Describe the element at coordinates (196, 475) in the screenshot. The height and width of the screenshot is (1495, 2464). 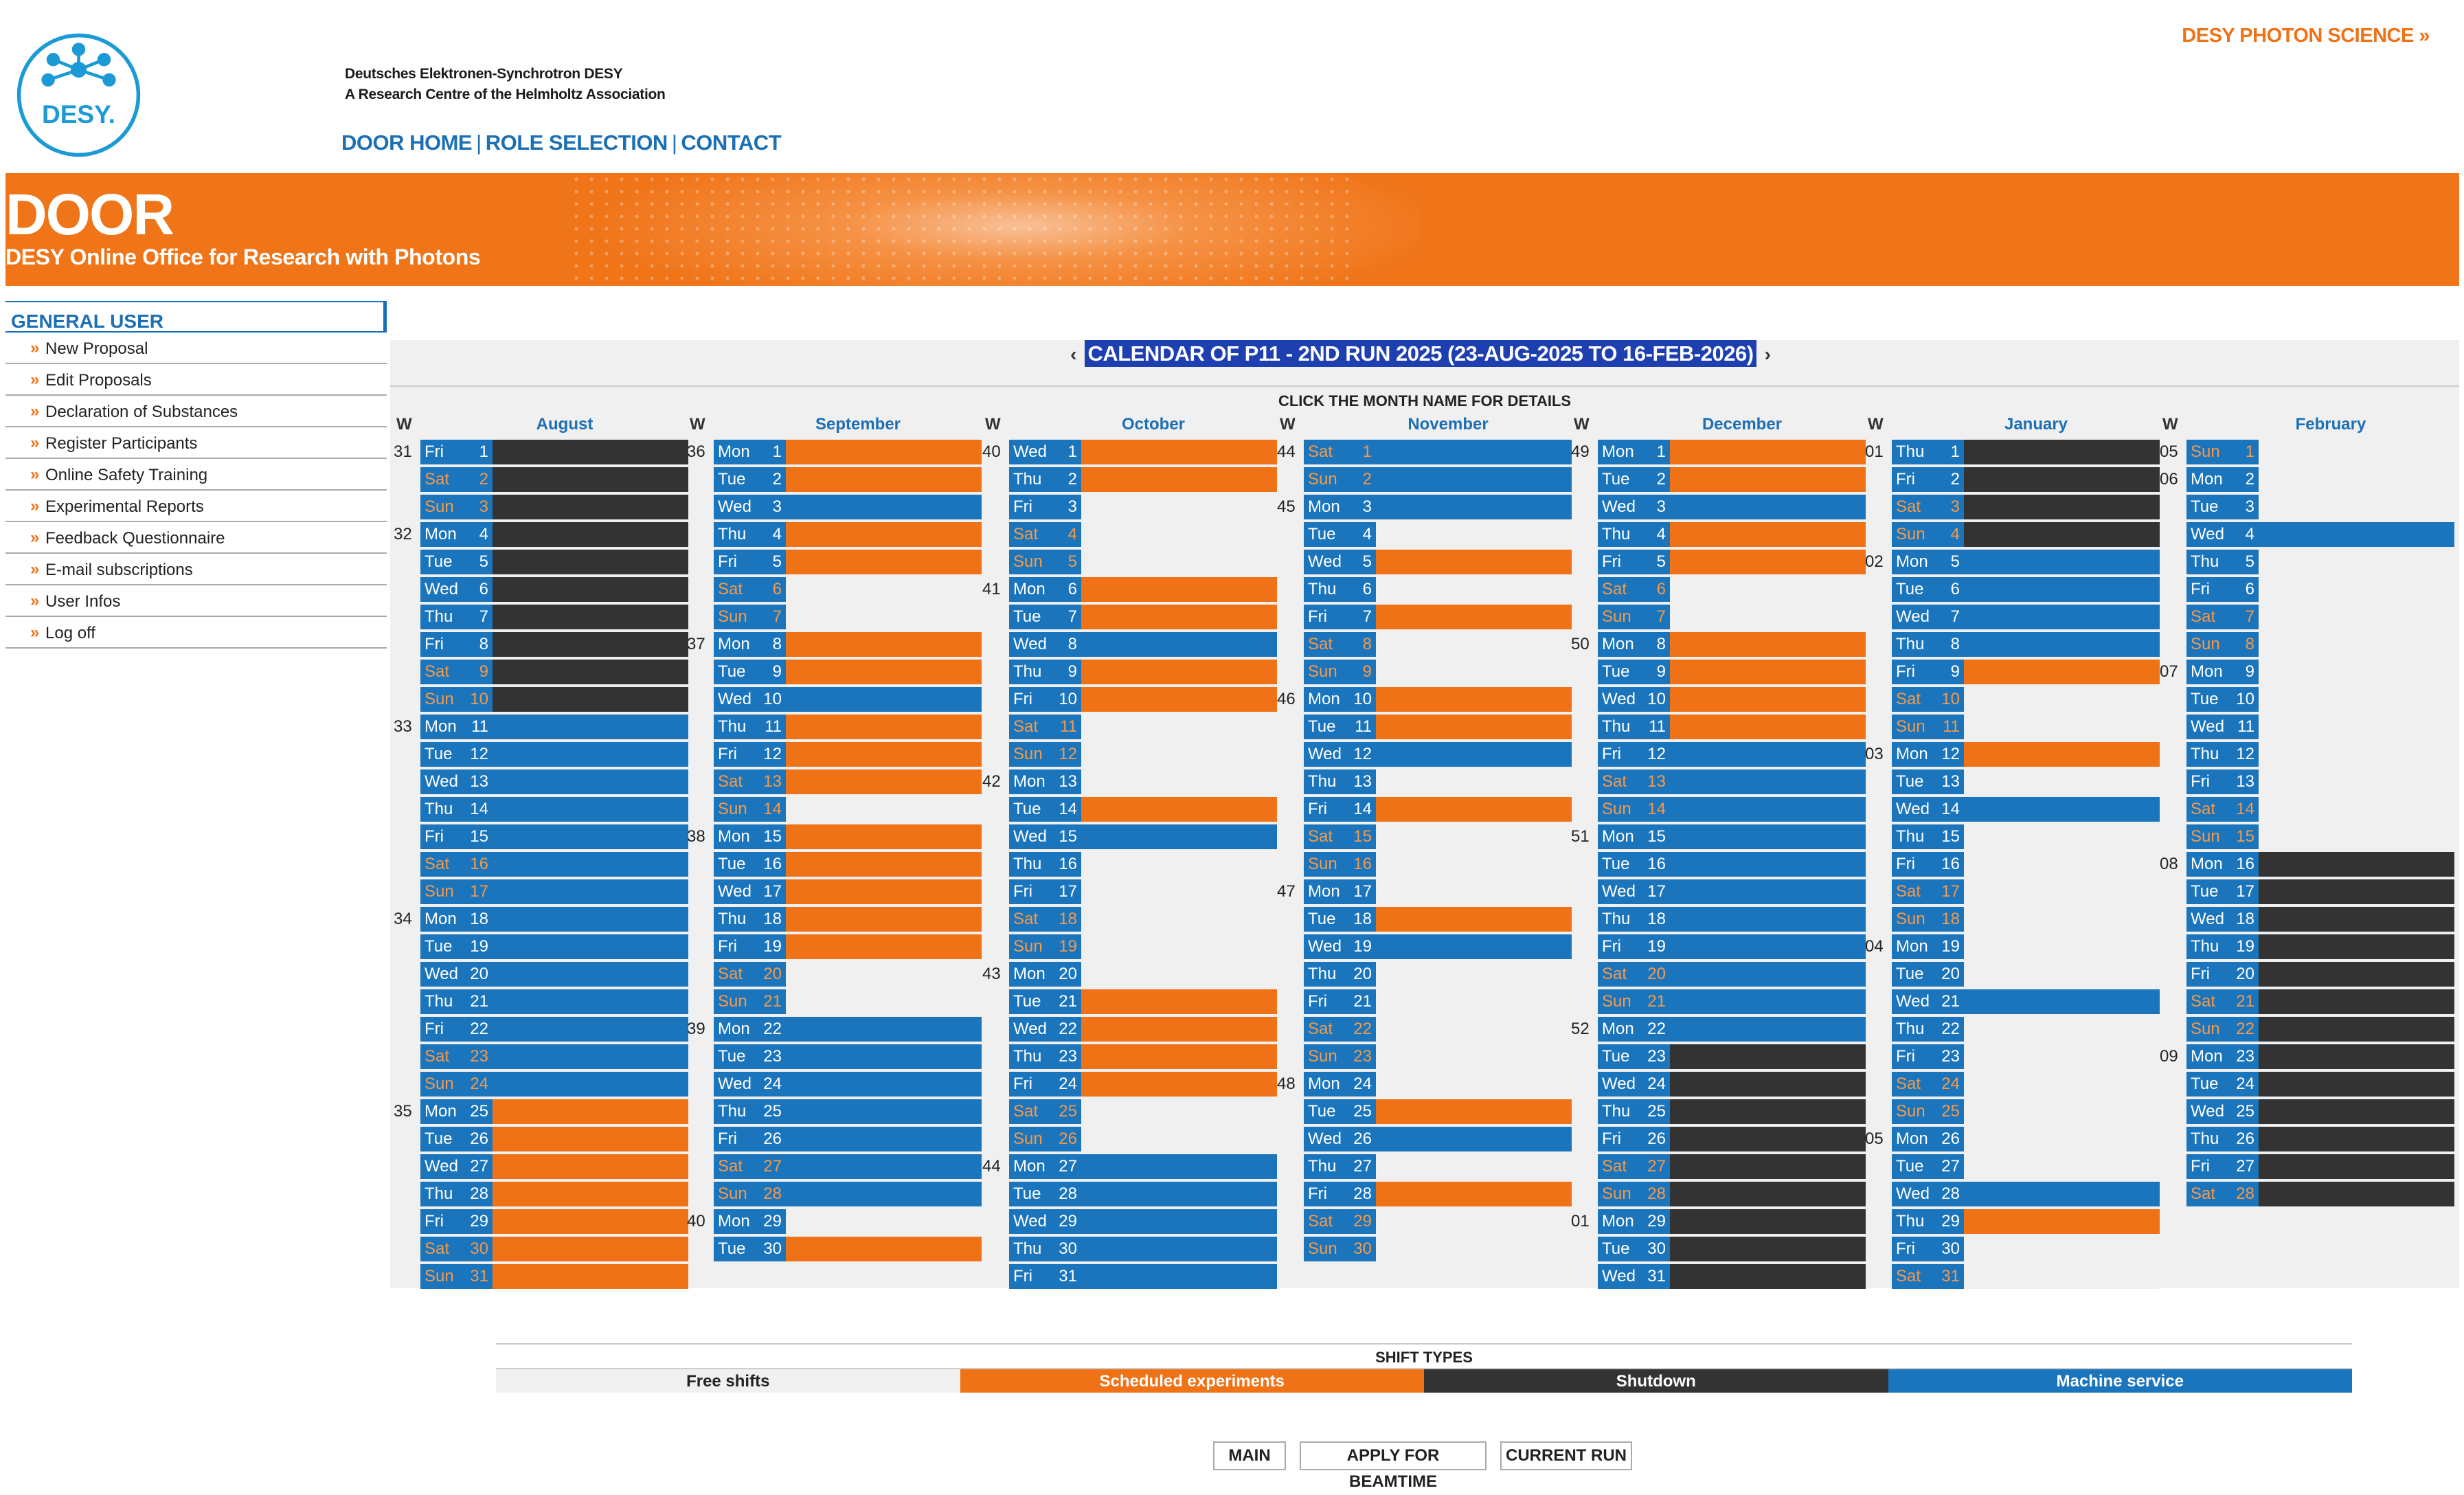
I see `sidebar-item-online-safety-training: » Online Safety Training` at that location.